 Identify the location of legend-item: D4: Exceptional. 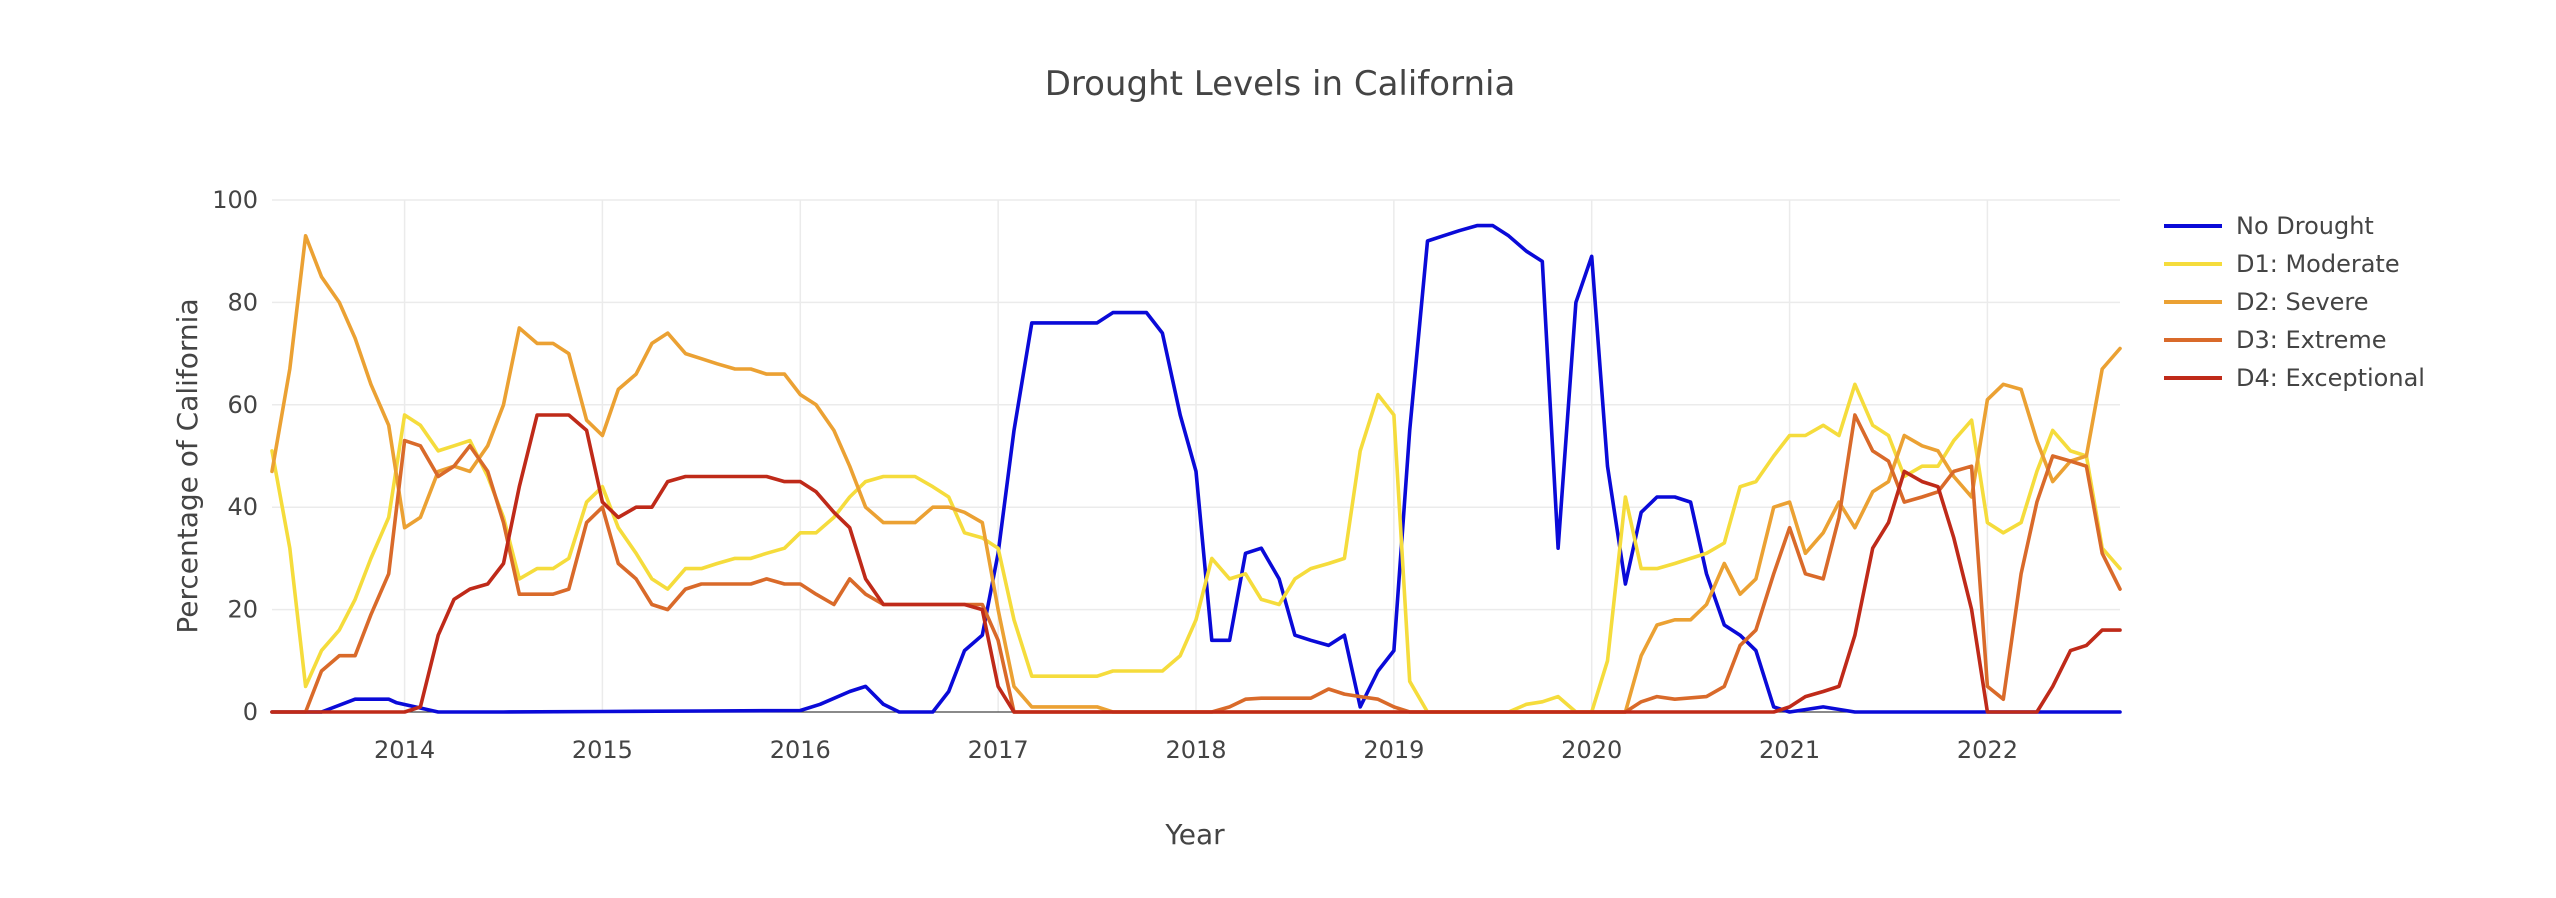
(2294, 378).